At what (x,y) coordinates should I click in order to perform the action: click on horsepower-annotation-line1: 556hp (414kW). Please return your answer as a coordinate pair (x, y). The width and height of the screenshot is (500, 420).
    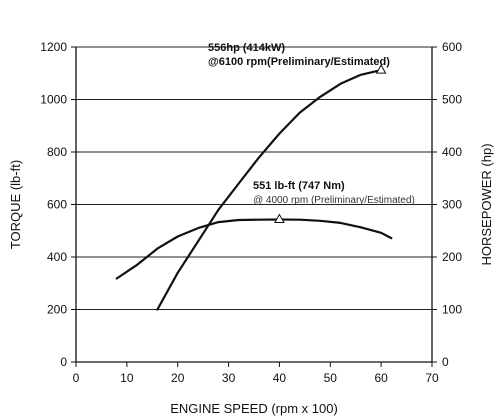
    Looking at the image, I should click on (246, 48).